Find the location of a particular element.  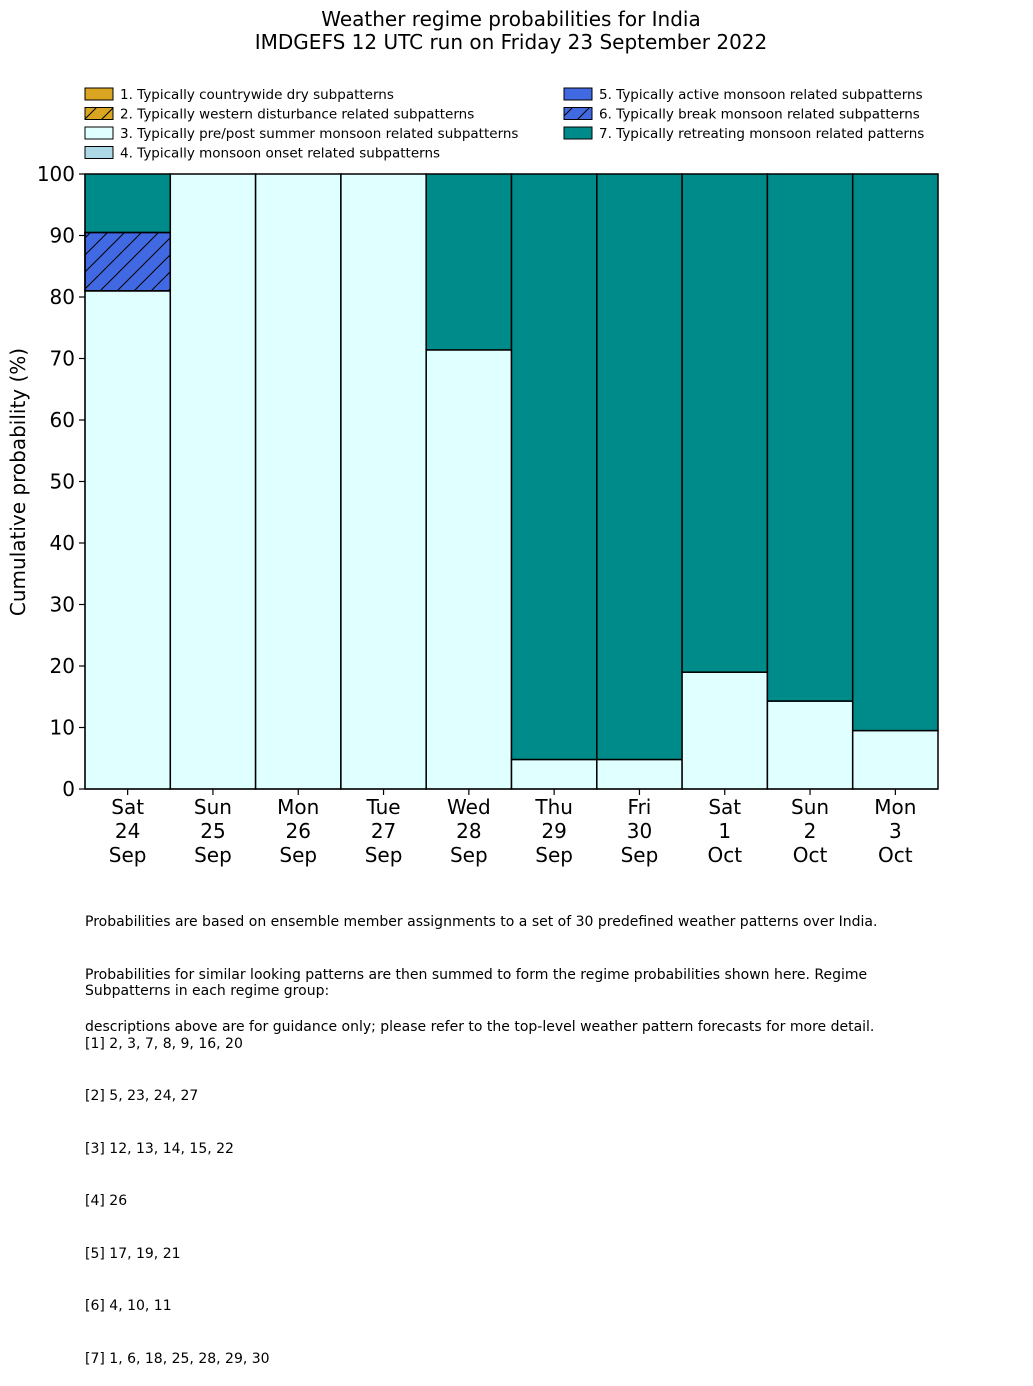

x-tick-label: Fri 30 Sep is located at coordinates (640, 831).